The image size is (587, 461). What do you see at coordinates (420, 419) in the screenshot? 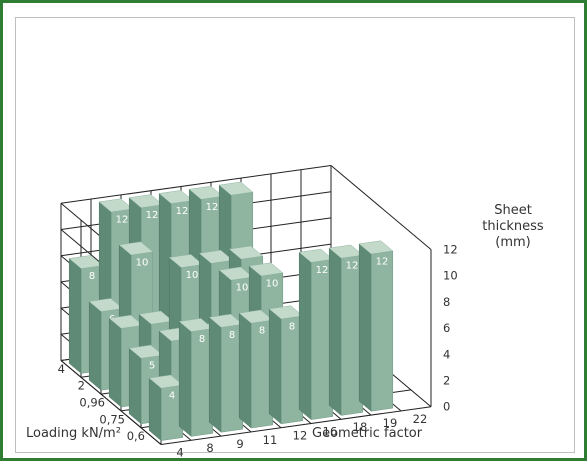
I see `x-tick-label: 22` at bounding box center [420, 419].